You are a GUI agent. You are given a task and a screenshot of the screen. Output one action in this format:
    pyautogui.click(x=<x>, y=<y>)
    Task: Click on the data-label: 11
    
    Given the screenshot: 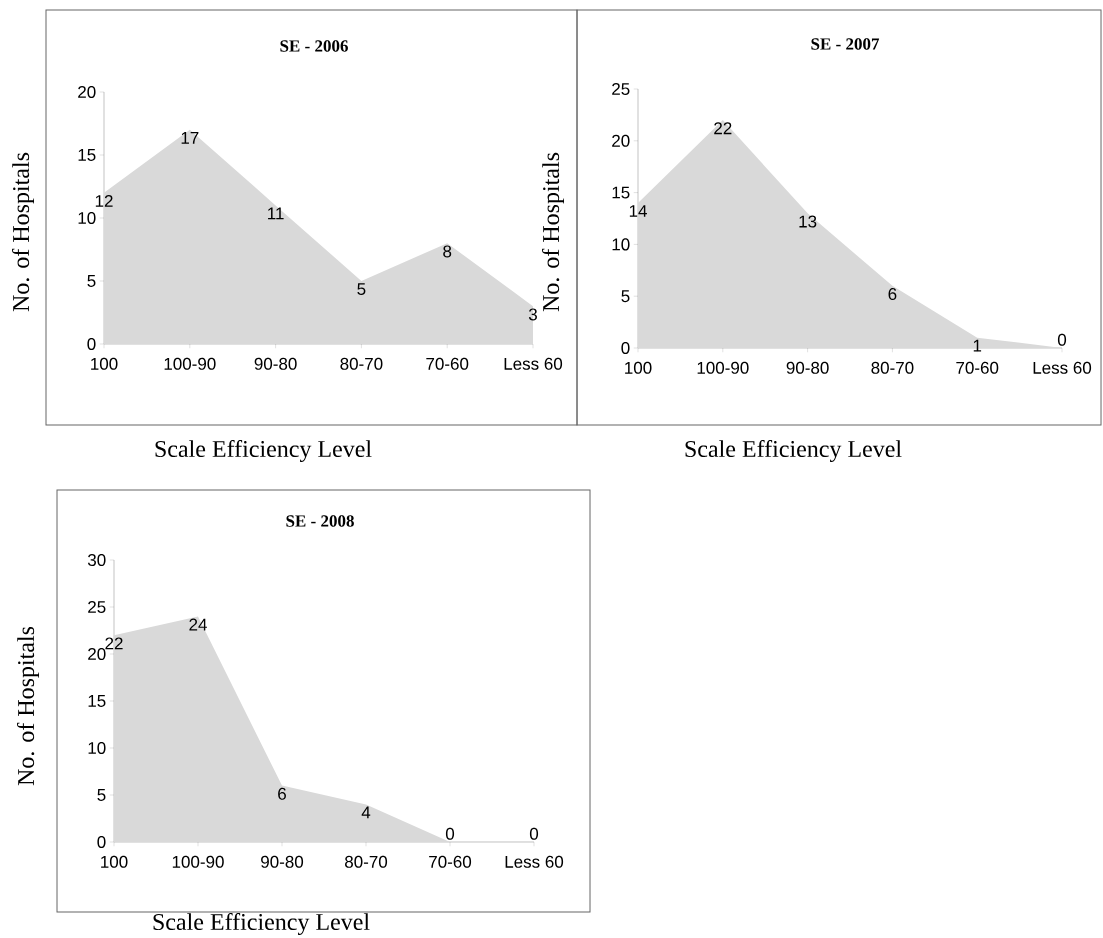 What is the action you would take?
    pyautogui.click(x=276, y=213)
    